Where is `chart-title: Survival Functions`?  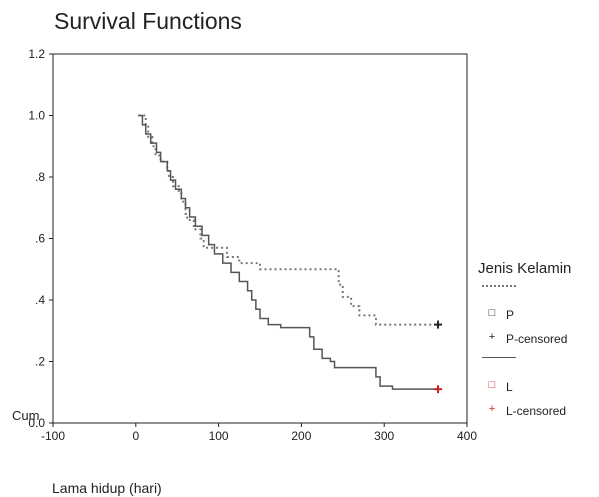
chart-title: Survival Functions is located at coordinates (148, 21).